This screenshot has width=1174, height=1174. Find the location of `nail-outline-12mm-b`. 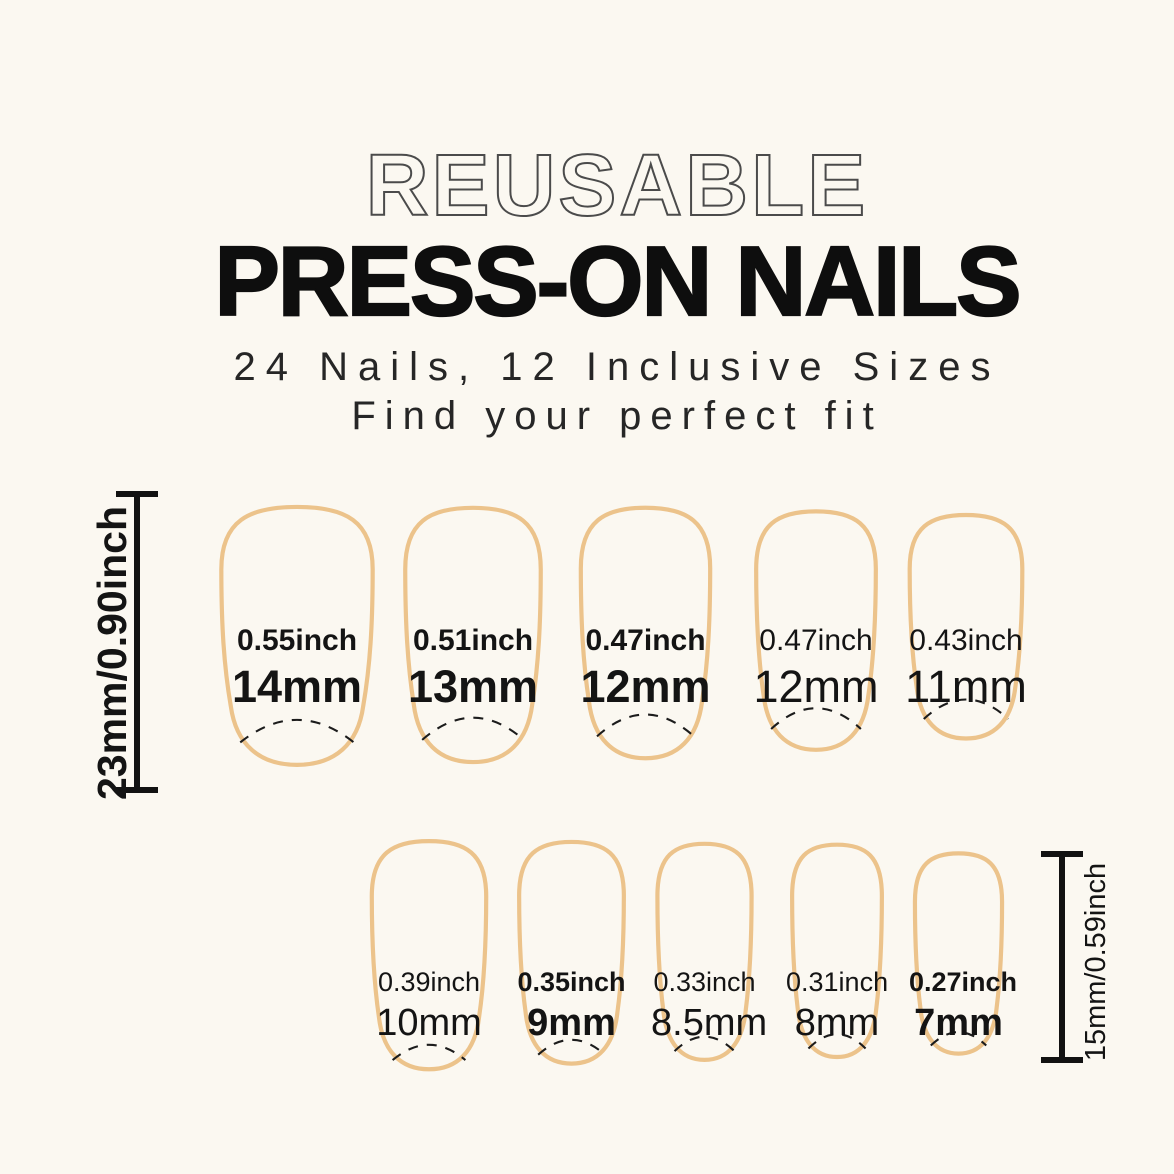

nail-outline-12mm-b is located at coordinates (816, 633).